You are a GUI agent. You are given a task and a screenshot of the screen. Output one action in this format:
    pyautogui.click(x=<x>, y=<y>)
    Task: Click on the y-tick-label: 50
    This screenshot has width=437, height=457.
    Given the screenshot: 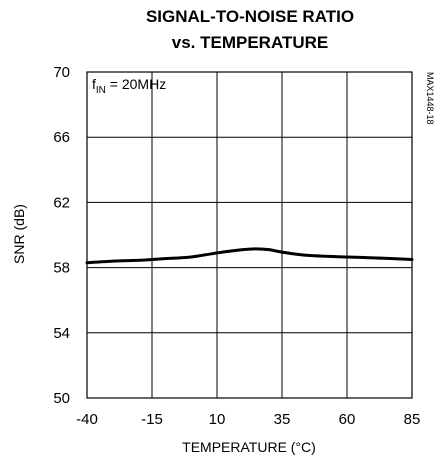 What is the action you would take?
    pyautogui.click(x=61, y=398)
    